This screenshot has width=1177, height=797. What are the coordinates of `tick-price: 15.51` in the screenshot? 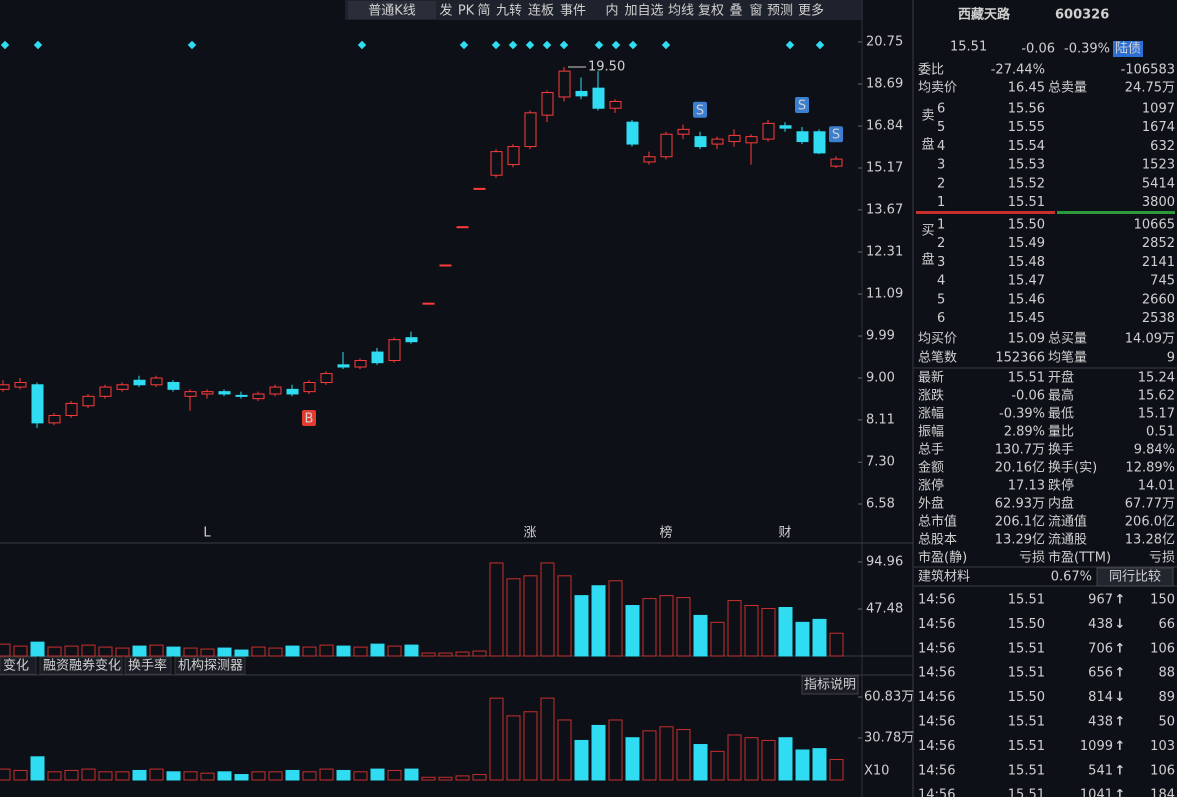 It's located at (1026, 600).